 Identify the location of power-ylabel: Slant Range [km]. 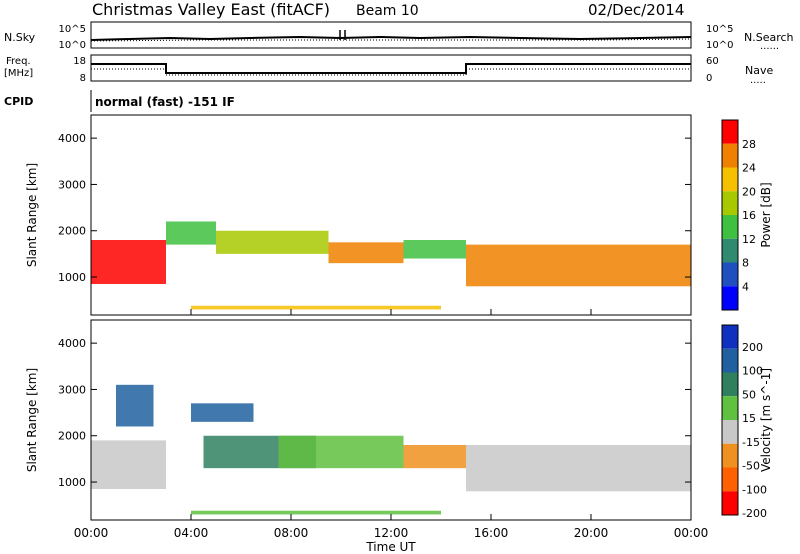
(32, 215).